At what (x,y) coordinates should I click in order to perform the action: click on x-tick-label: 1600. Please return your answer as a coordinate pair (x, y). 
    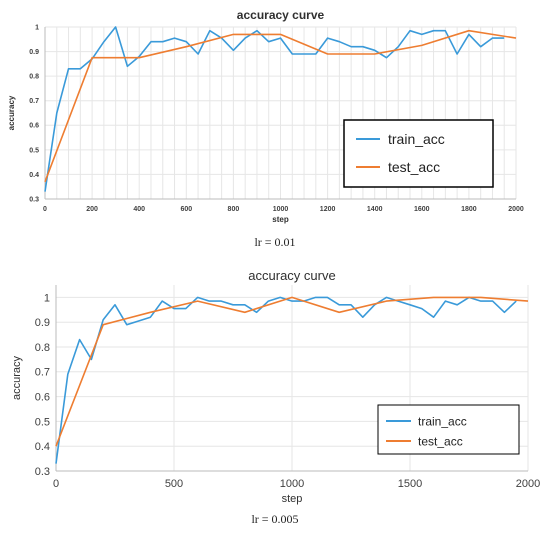
    Looking at the image, I should click on (422, 209).